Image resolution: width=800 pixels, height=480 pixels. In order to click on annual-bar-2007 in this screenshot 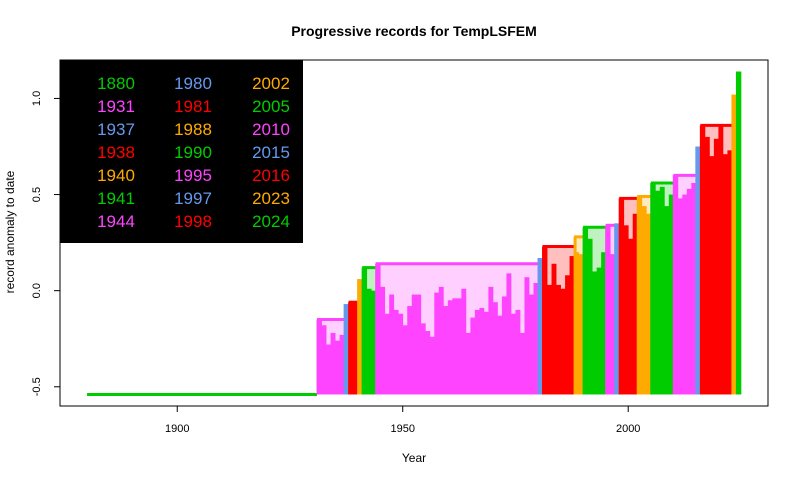, I will do `click(662, 290)`.